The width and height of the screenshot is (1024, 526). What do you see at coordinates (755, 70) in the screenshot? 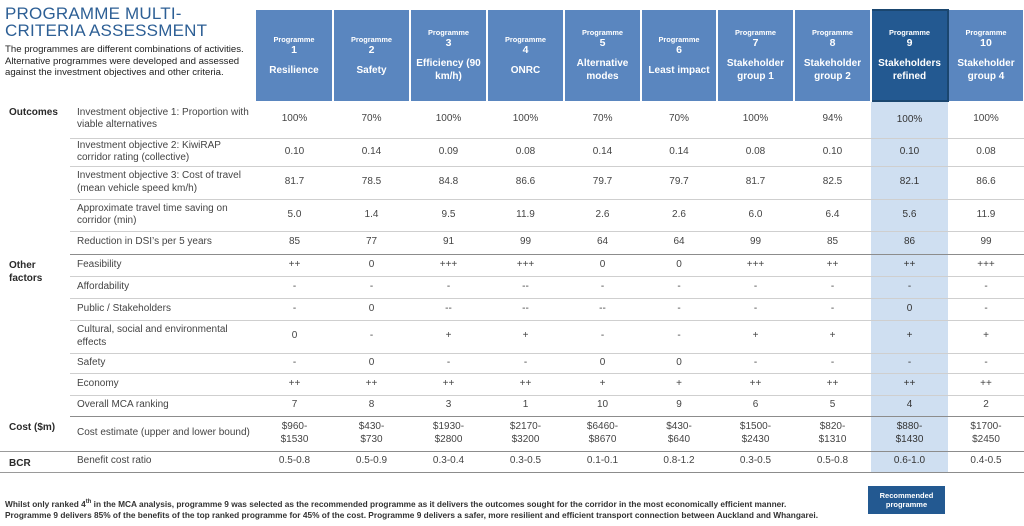
I see `programme-name: Stakeholder group 1` at bounding box center [755, 70].